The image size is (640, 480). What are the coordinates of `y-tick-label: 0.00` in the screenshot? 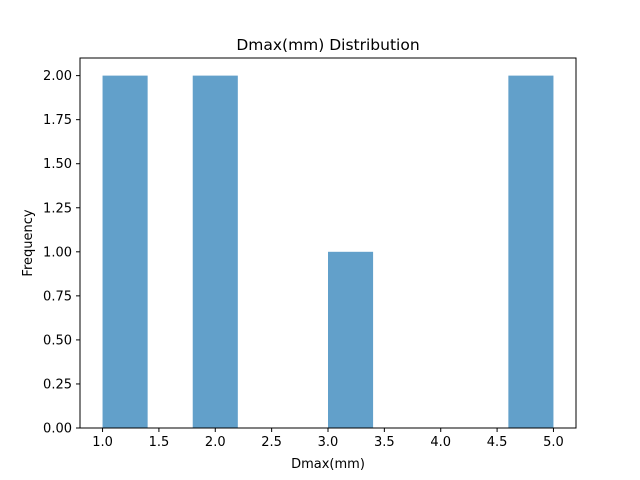 It's located at (57, 429).